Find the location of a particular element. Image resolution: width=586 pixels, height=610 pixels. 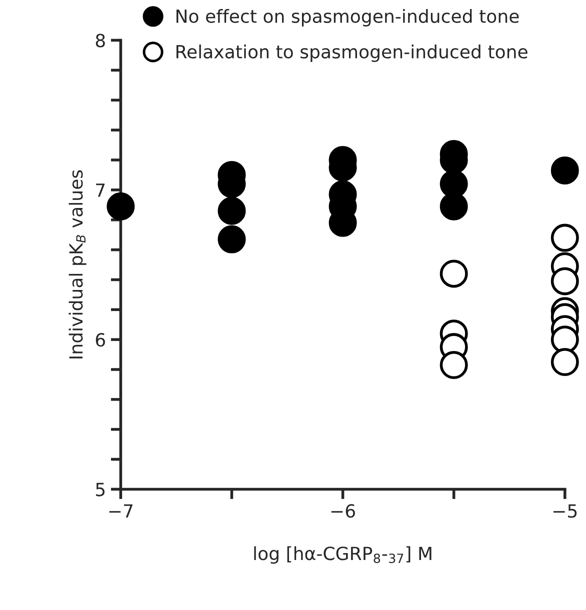

x-tick-label: −7 is located at coordinates (120, 511).